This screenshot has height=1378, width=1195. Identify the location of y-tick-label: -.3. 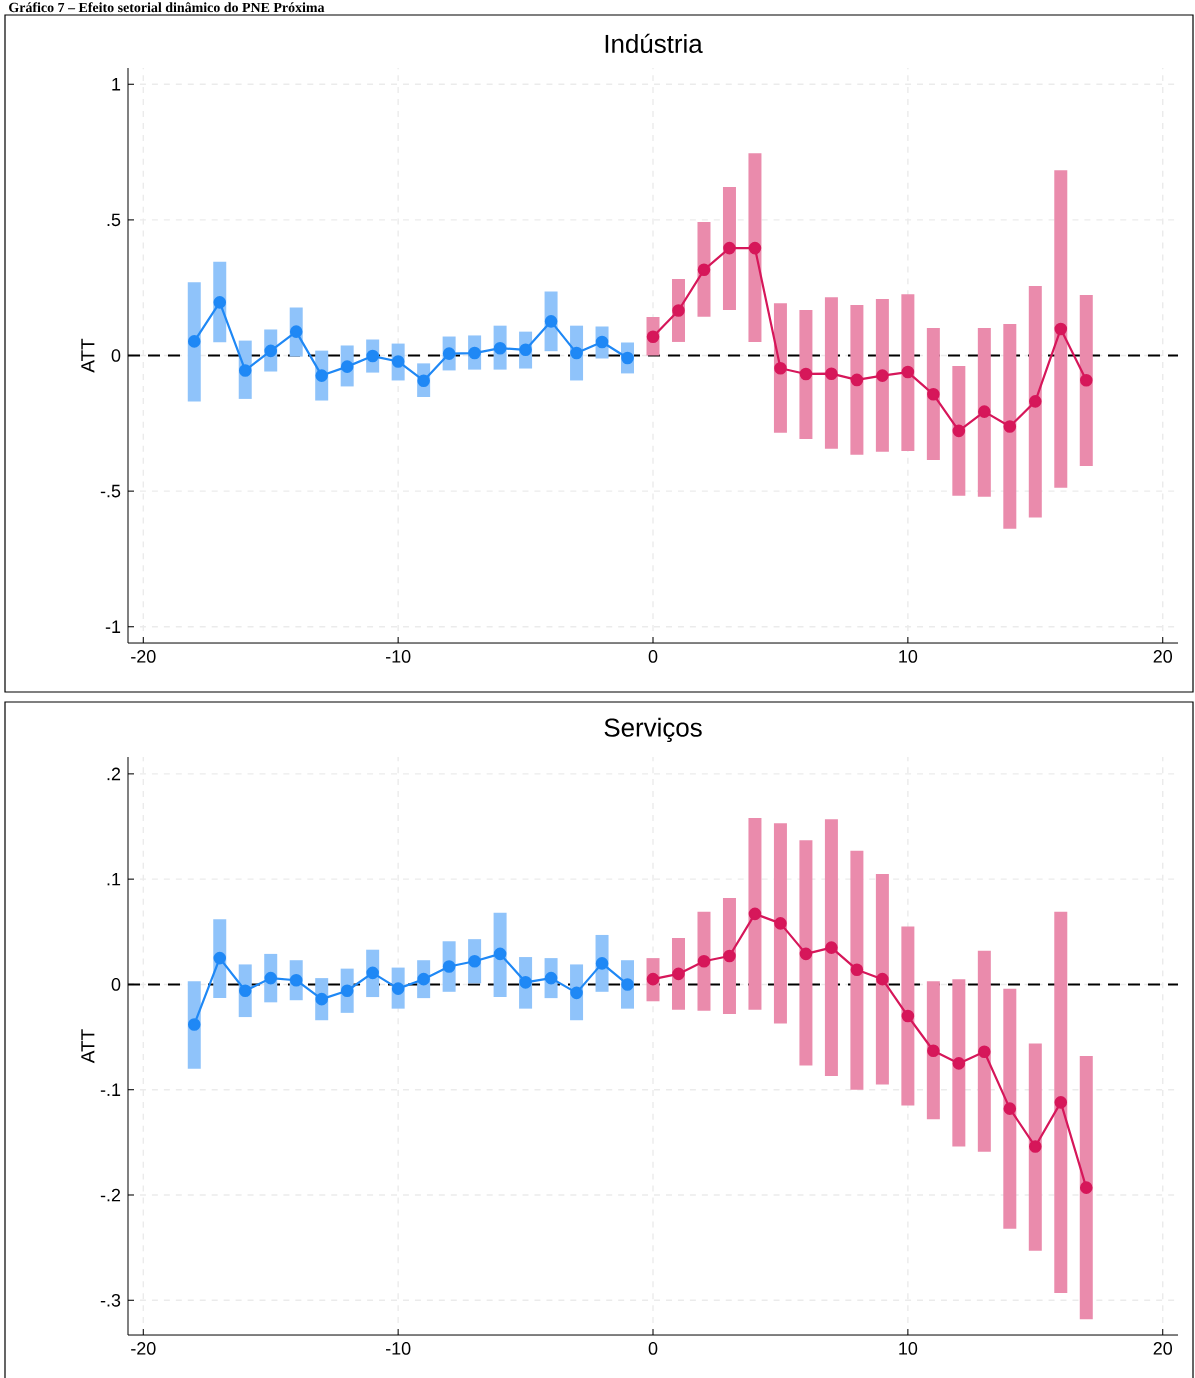
(110, 1300).